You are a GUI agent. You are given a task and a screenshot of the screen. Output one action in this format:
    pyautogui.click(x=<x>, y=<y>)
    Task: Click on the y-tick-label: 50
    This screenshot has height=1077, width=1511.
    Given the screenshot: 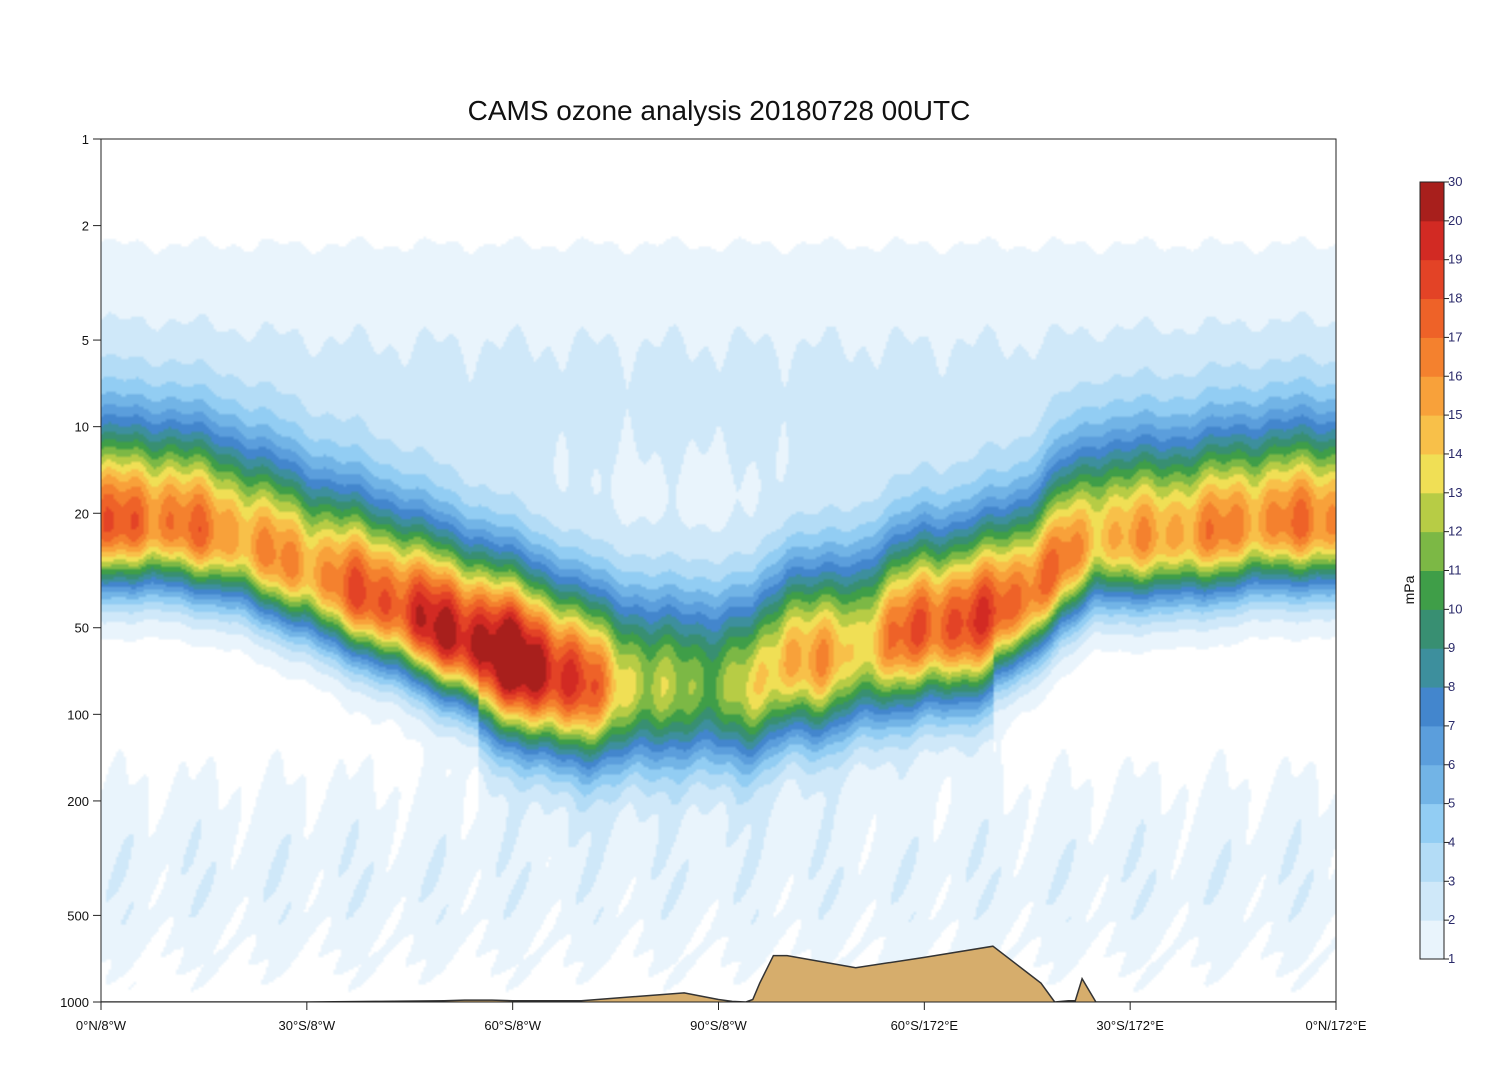 What is the action you would take?
    pyautogui.click(x=82, y=628)
    